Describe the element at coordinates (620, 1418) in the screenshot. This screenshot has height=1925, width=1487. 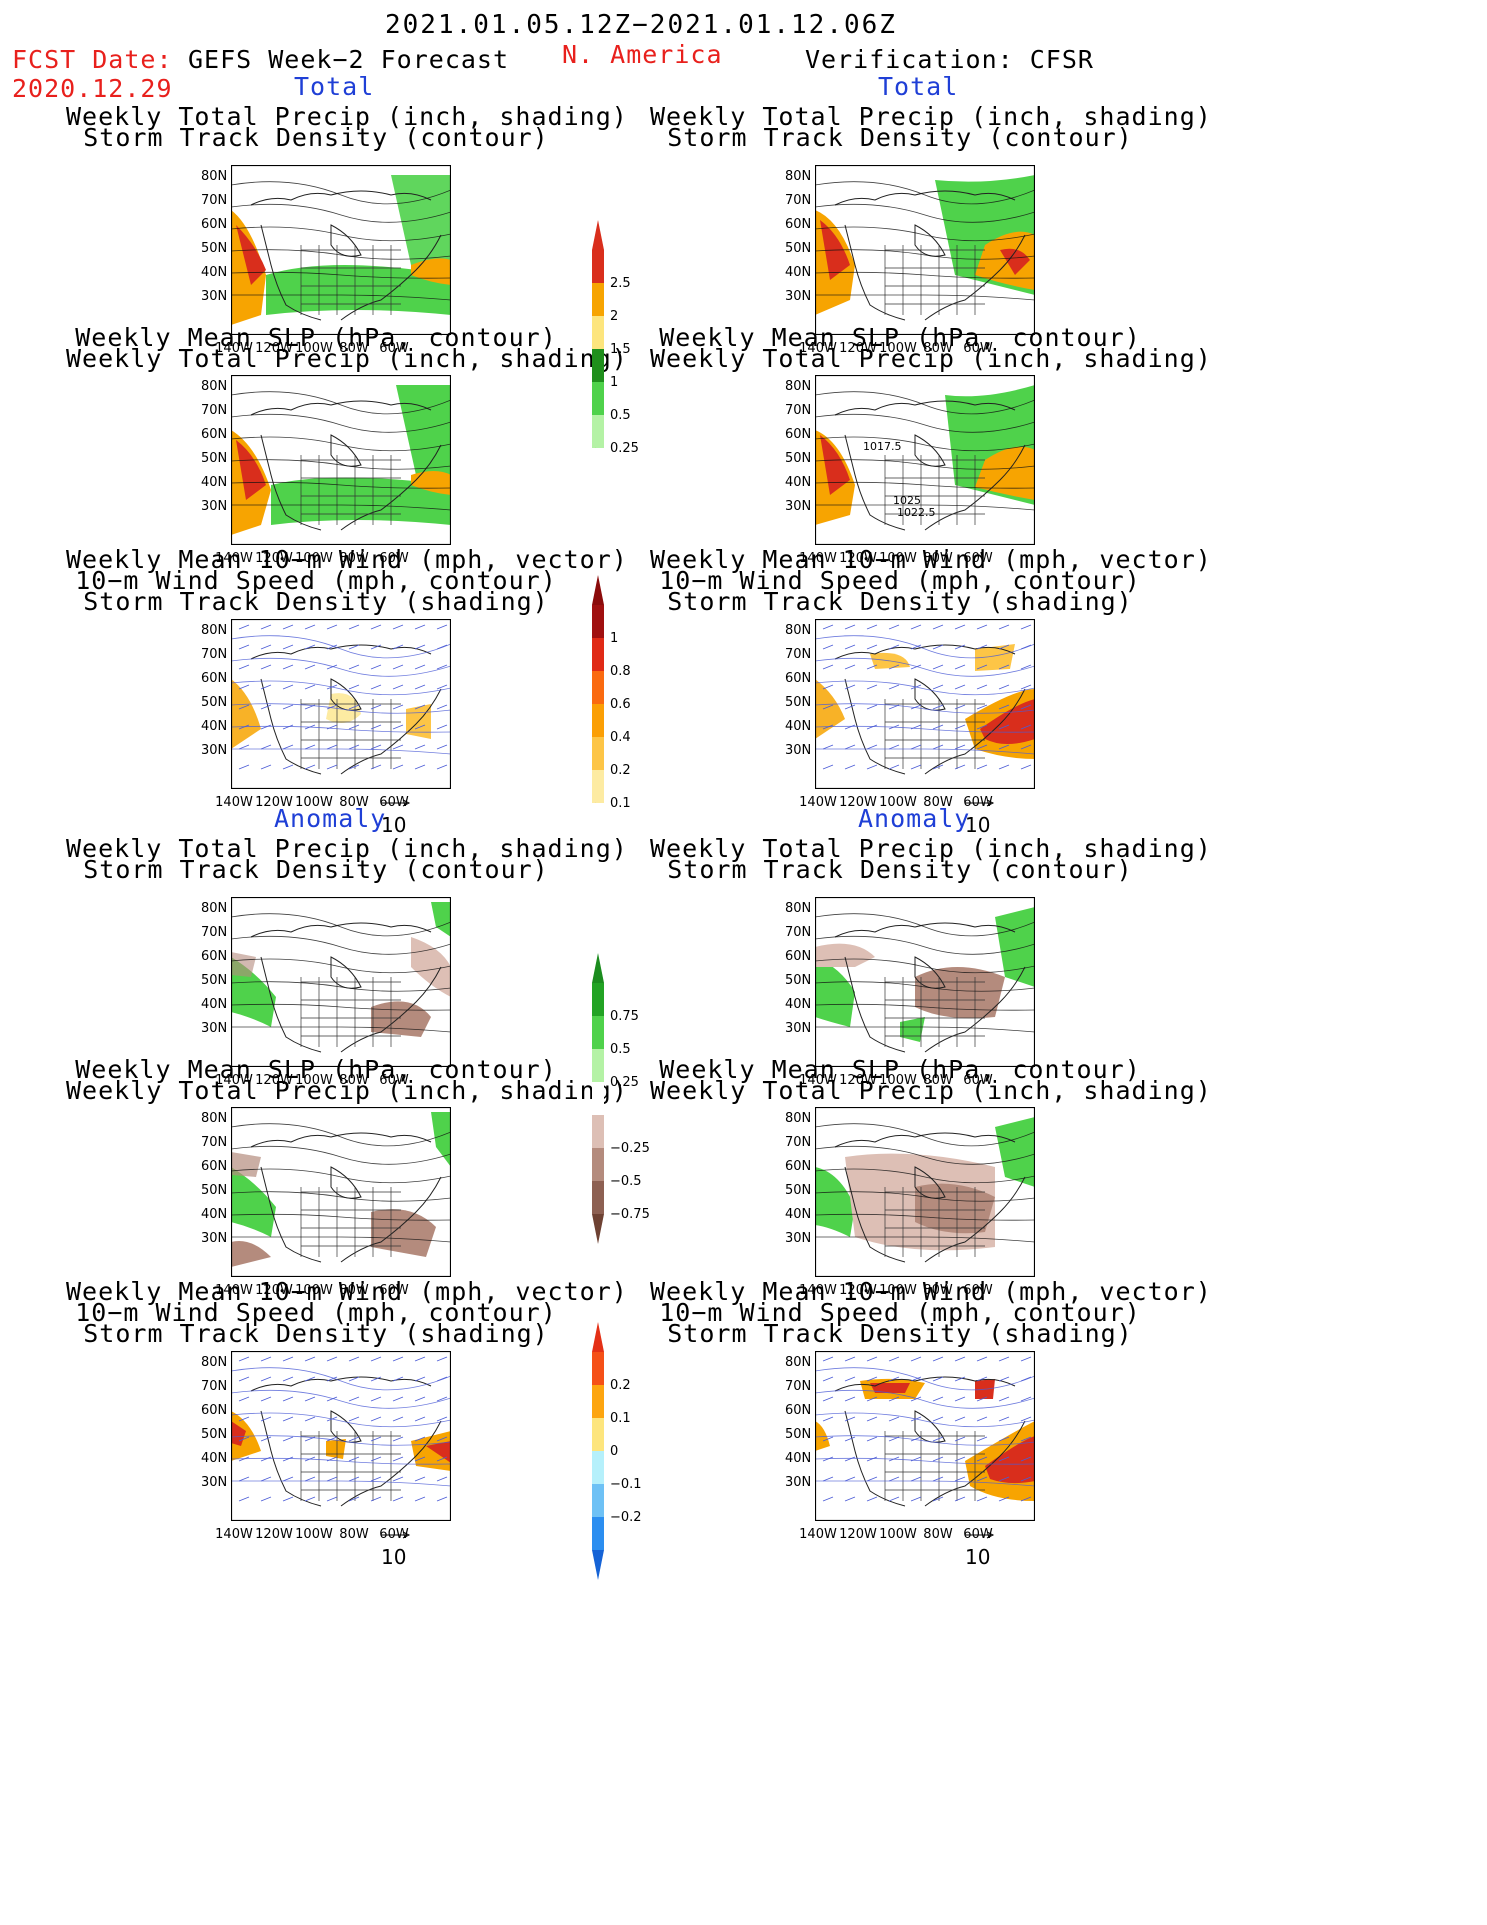
I see `colorbar-label: 0.1` at that location.